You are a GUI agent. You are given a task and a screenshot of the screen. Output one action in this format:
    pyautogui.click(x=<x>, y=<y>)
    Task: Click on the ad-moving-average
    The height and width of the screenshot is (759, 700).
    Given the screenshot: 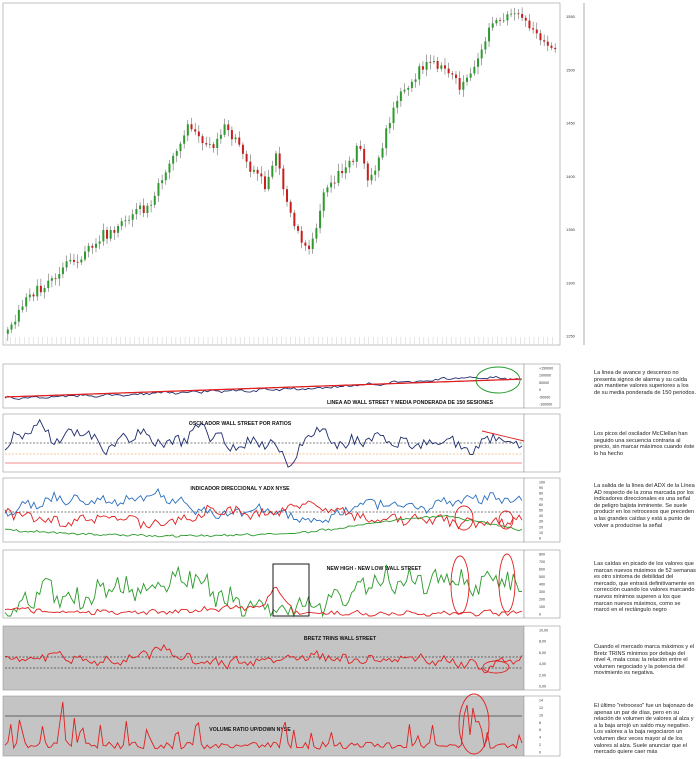 What is the action you would take?
    pyautogui.click(x=263, y=388)
    